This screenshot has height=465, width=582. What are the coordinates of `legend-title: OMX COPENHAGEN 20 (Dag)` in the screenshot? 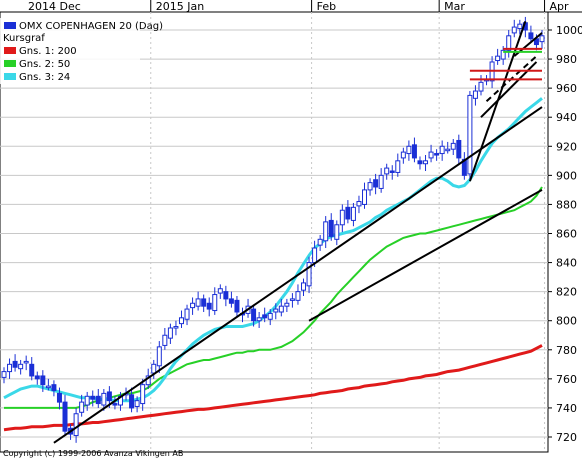 It's located at (91, 26).